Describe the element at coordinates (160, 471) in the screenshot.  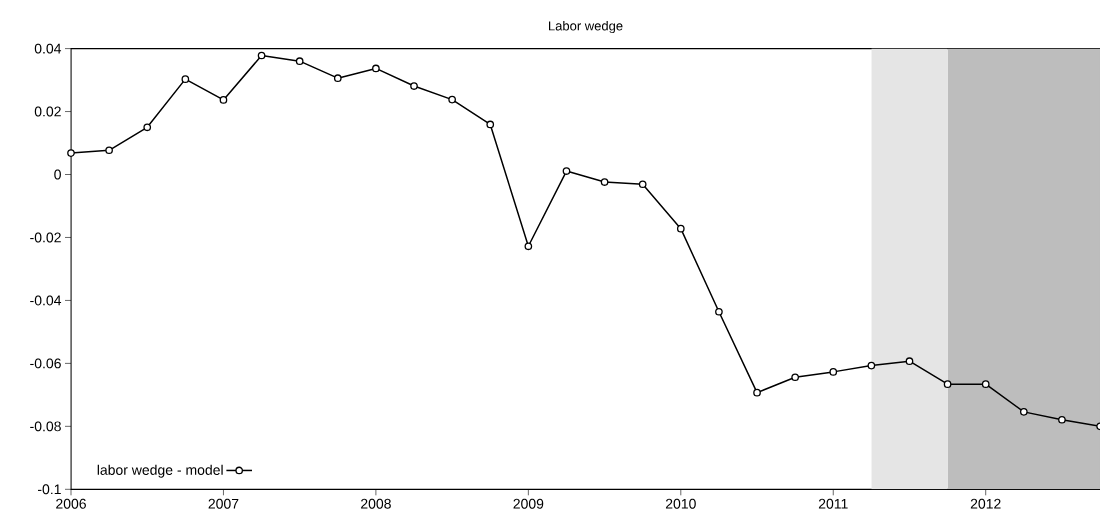
I see `legend-label: labor wedge - model` at that location.